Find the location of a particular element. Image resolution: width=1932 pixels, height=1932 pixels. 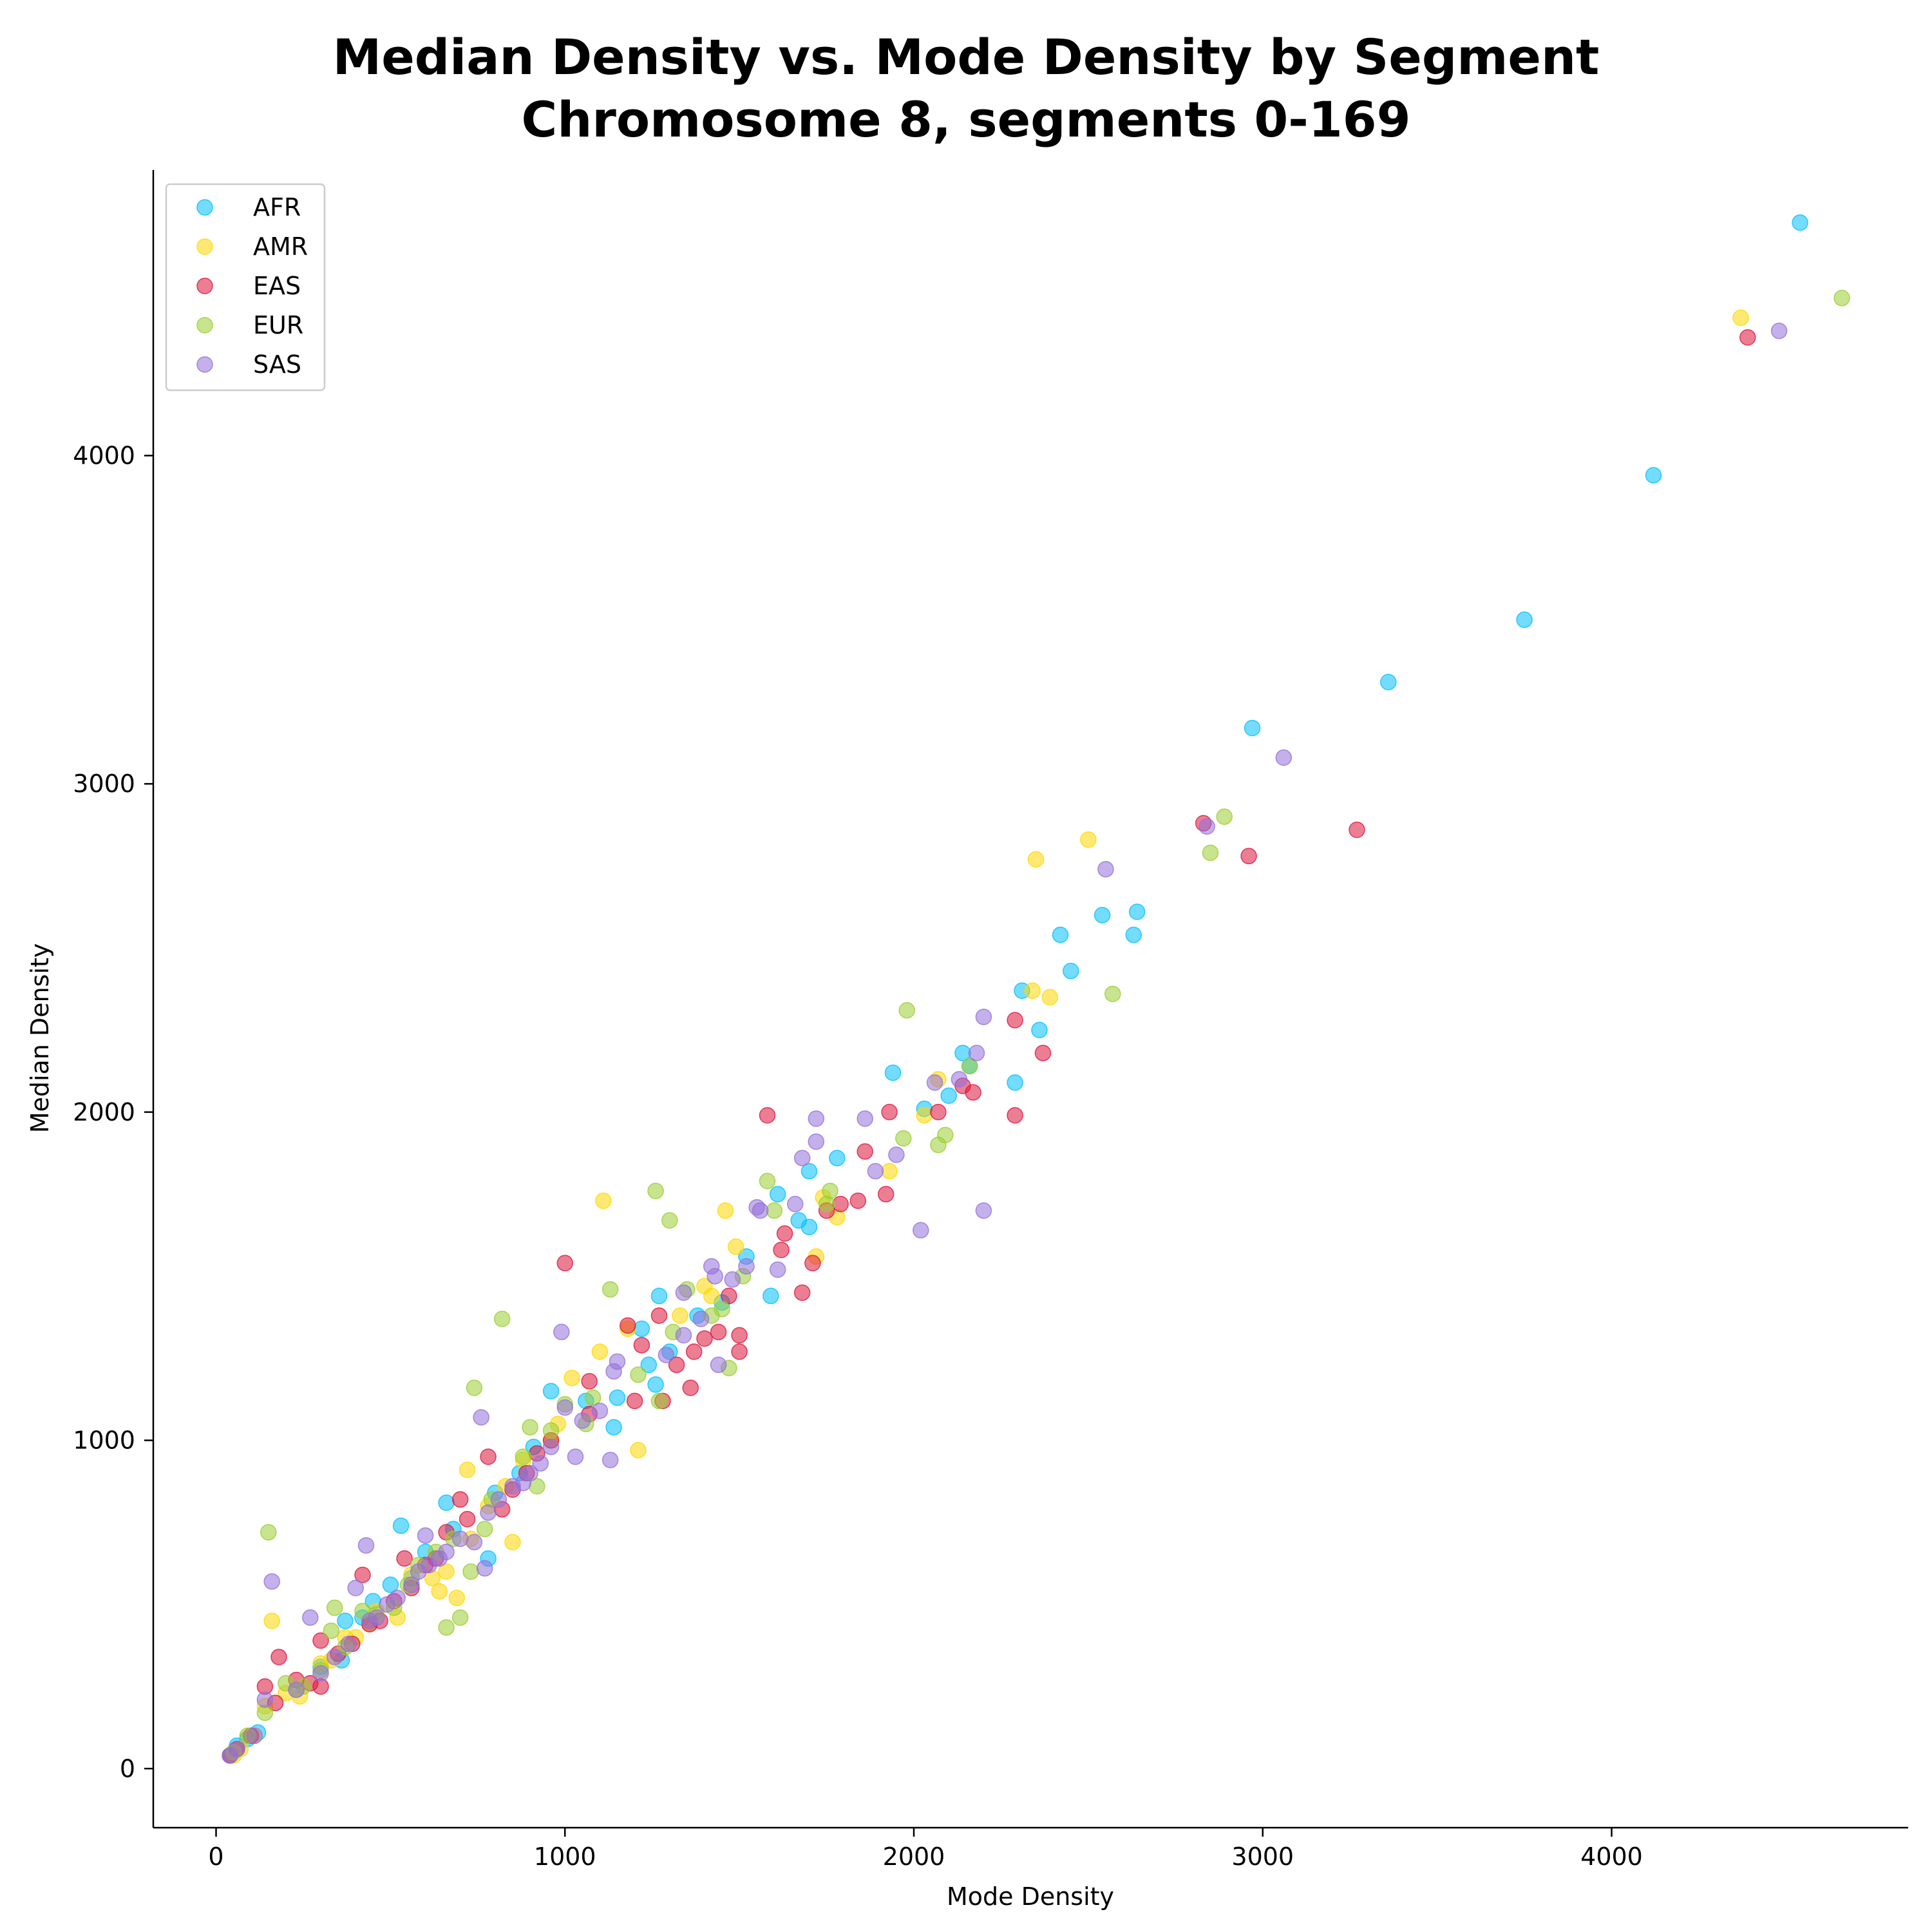

legend-marker-sas is located at coordinates (205, 365).